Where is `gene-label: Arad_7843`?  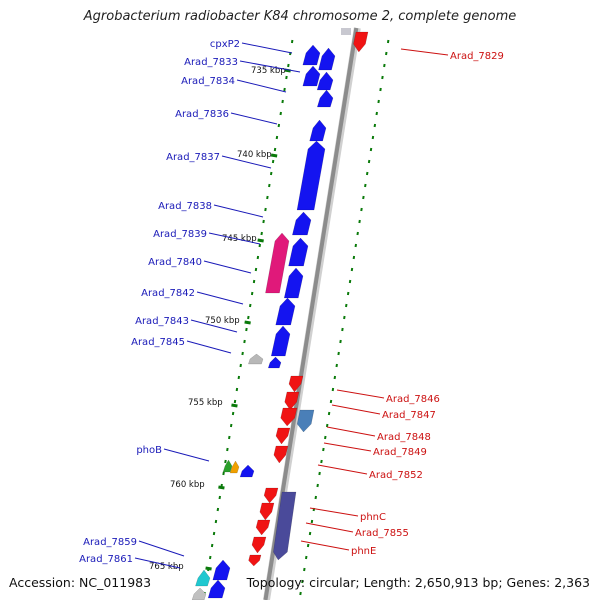 gene-label: Arad_7843 is located at coordinates (162, 321).